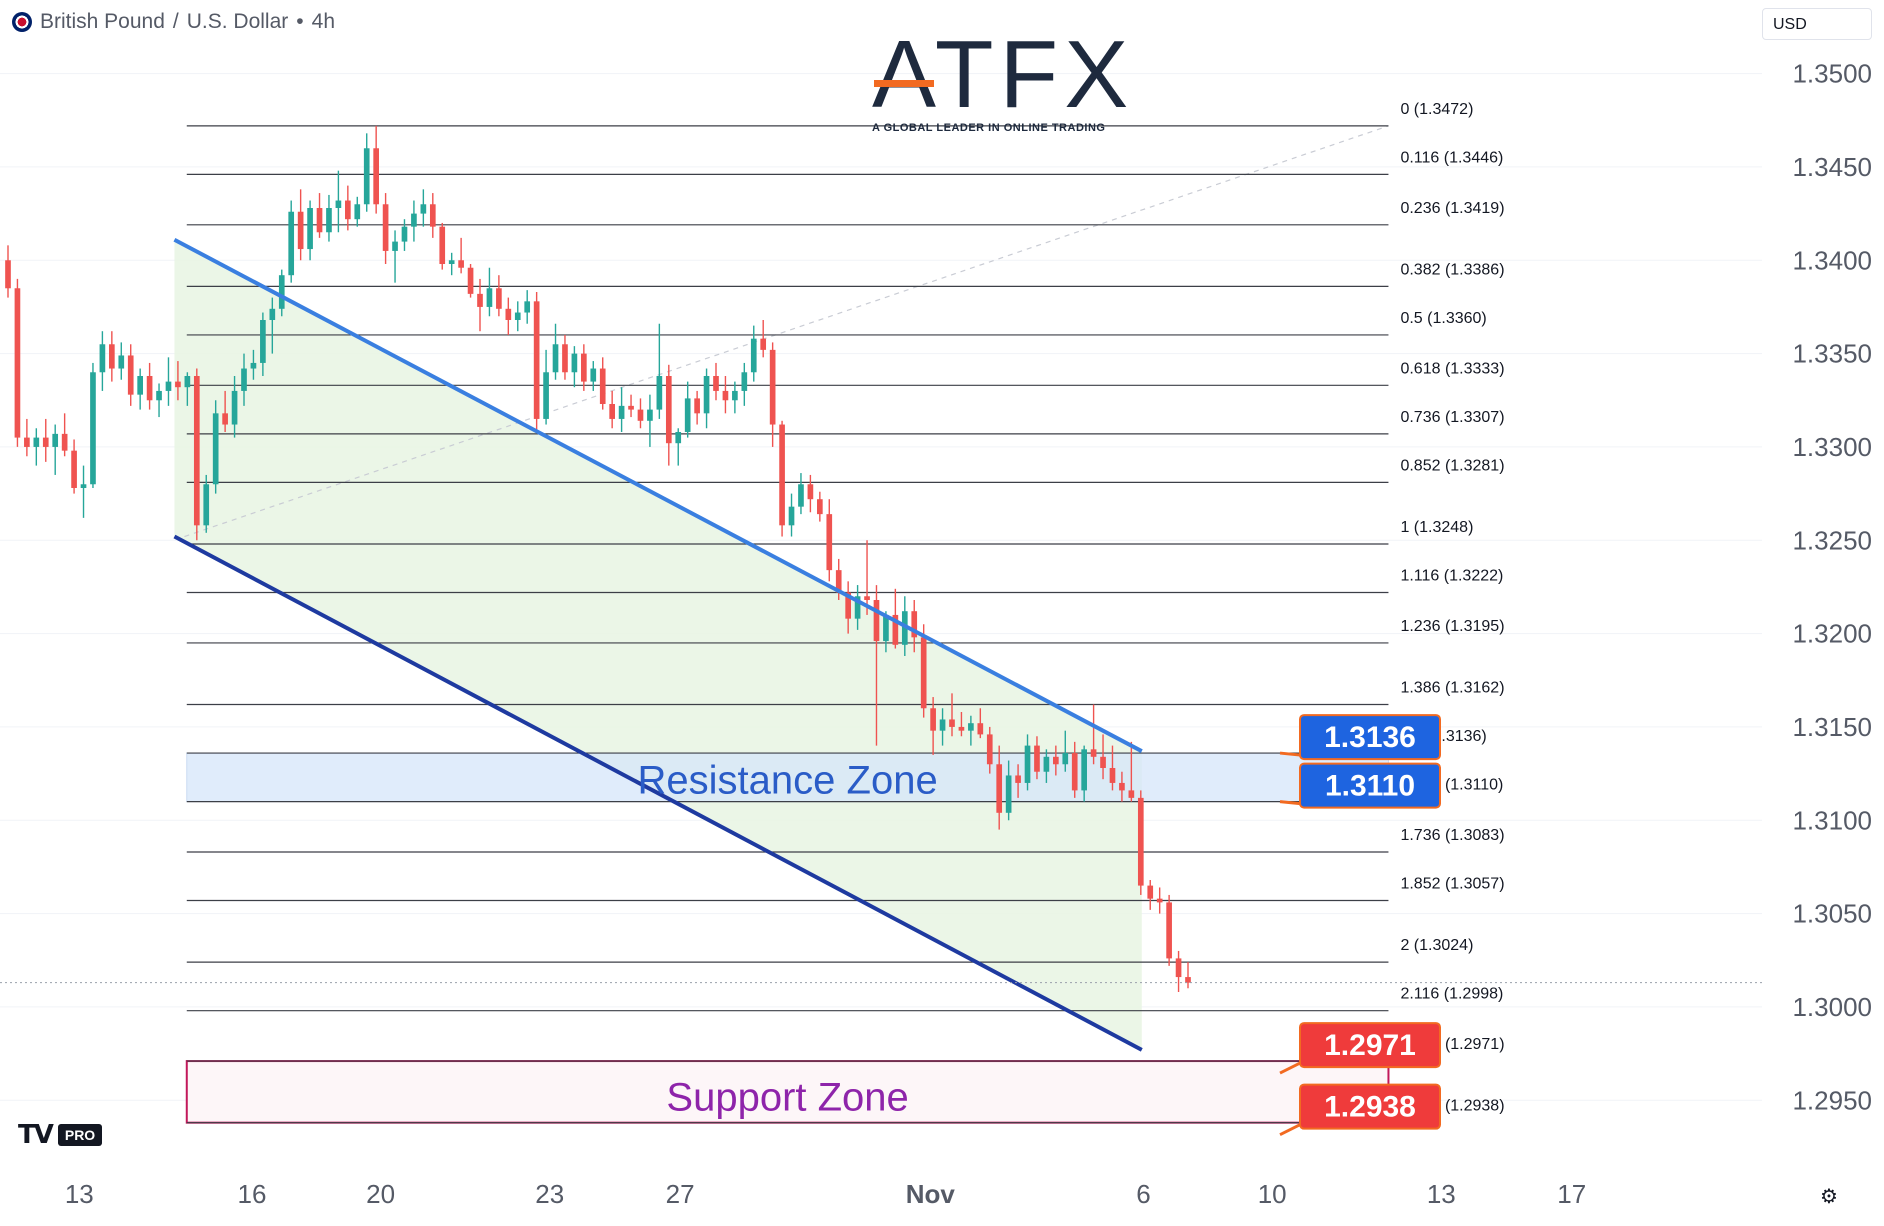 The height and width of the screenshot is (1226, 1884). I want to click on y-tick-label: 1.3050, so click(1832, 914).